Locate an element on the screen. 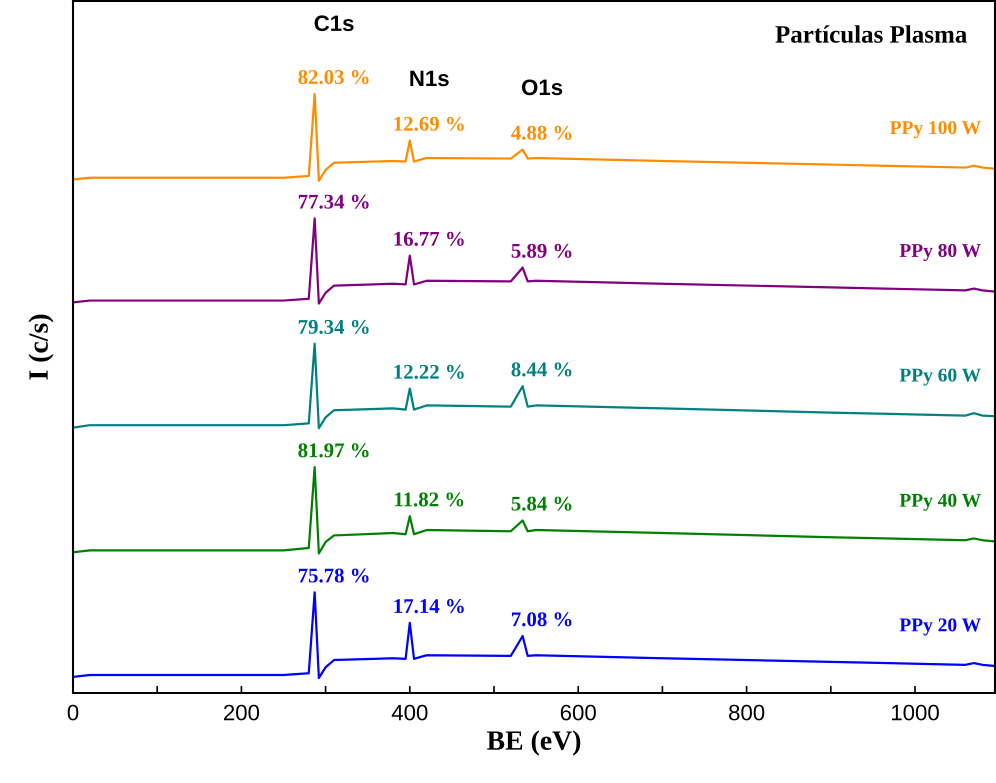 The width and height of the screenshot is (996, 783). annotation: 79.34 % is located at coordinates (333, 327).